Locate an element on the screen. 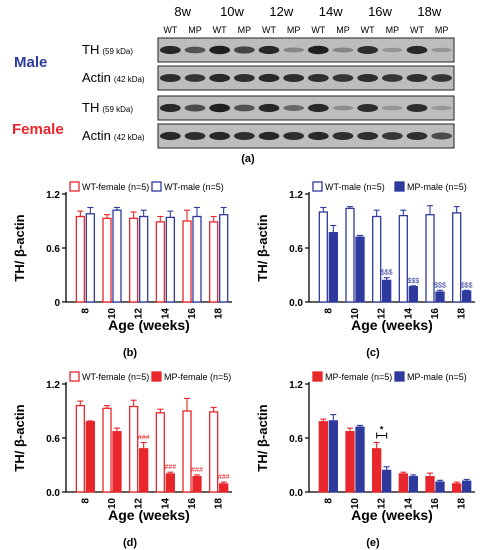  age-label: 14w is located at coordinates (331, 11).